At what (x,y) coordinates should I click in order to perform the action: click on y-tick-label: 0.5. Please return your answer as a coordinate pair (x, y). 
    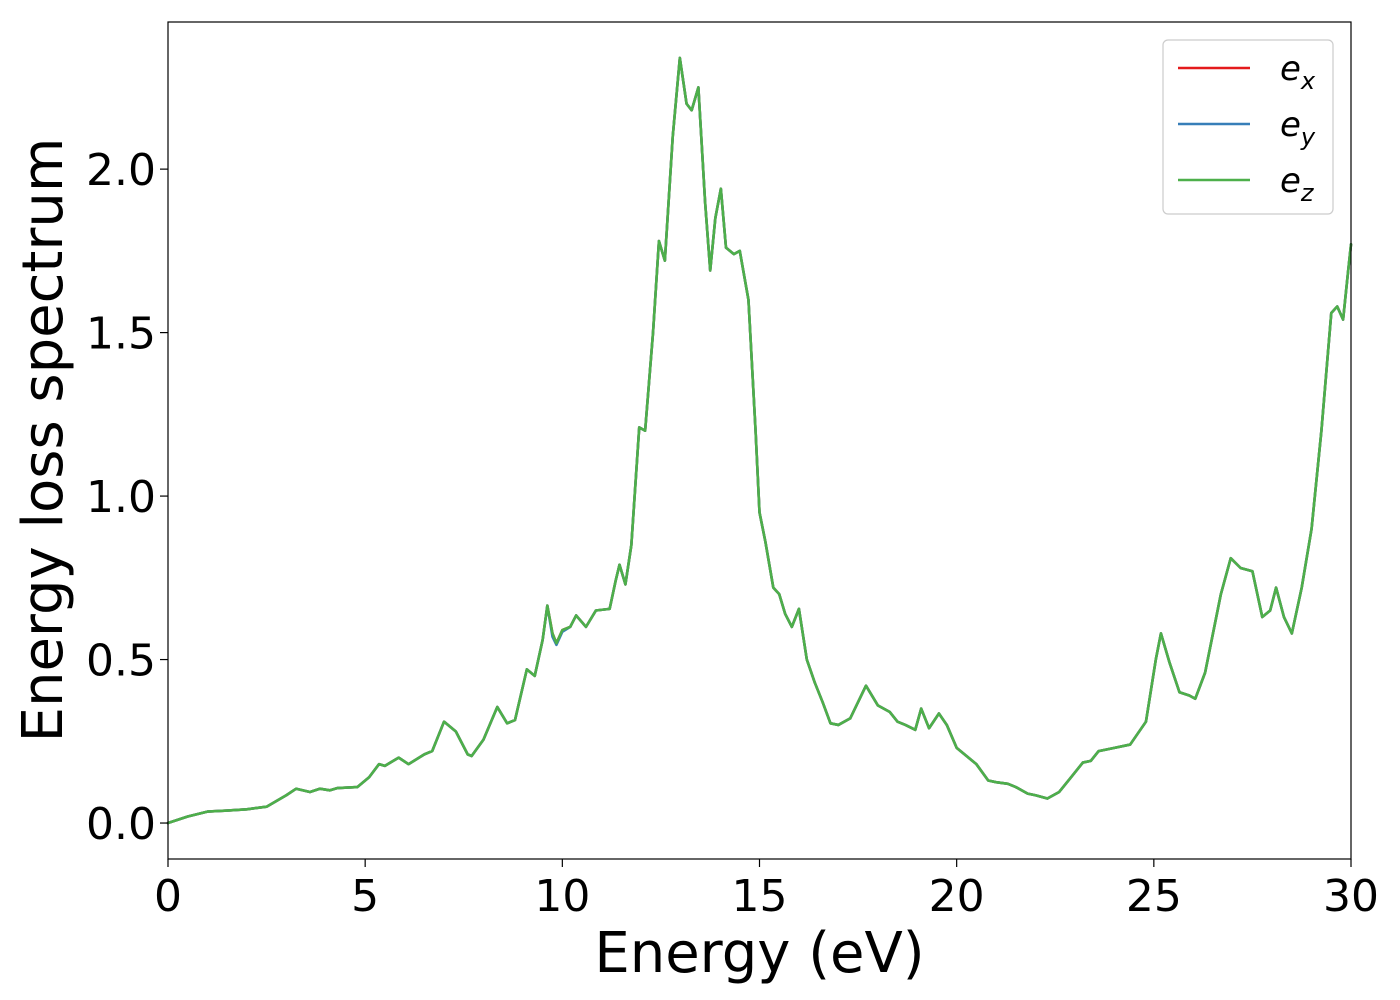
    Looking at the image, I should click on (121, 661).